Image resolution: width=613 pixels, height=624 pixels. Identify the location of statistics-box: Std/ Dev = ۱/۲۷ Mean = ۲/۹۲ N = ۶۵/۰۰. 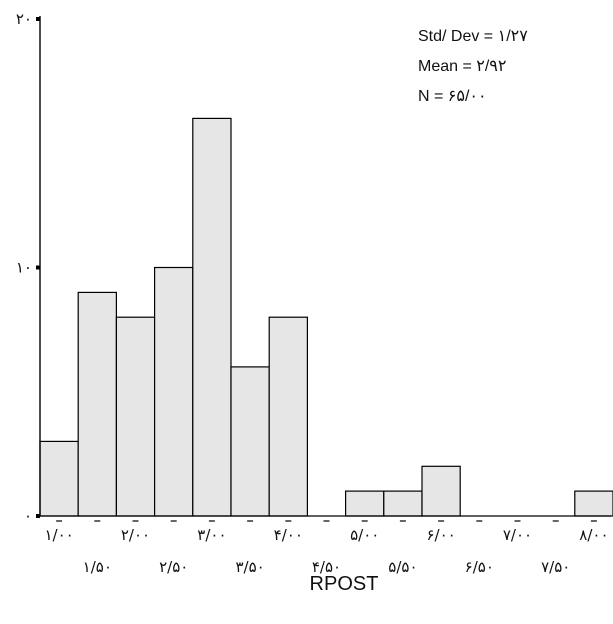
(473, 66).